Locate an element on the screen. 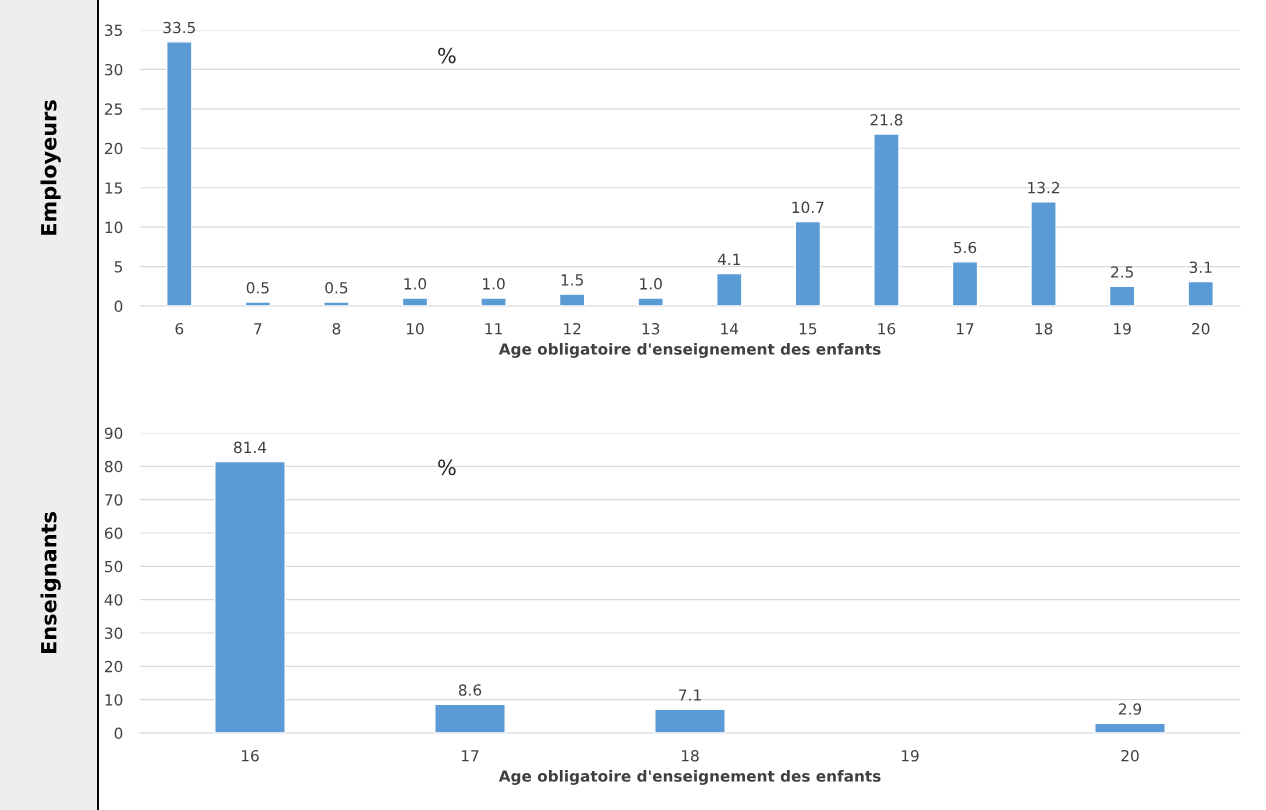 The height and width of the screenshot is (810, 1266). y-axis-title: Enseignants is located at coordinates (50, 582).